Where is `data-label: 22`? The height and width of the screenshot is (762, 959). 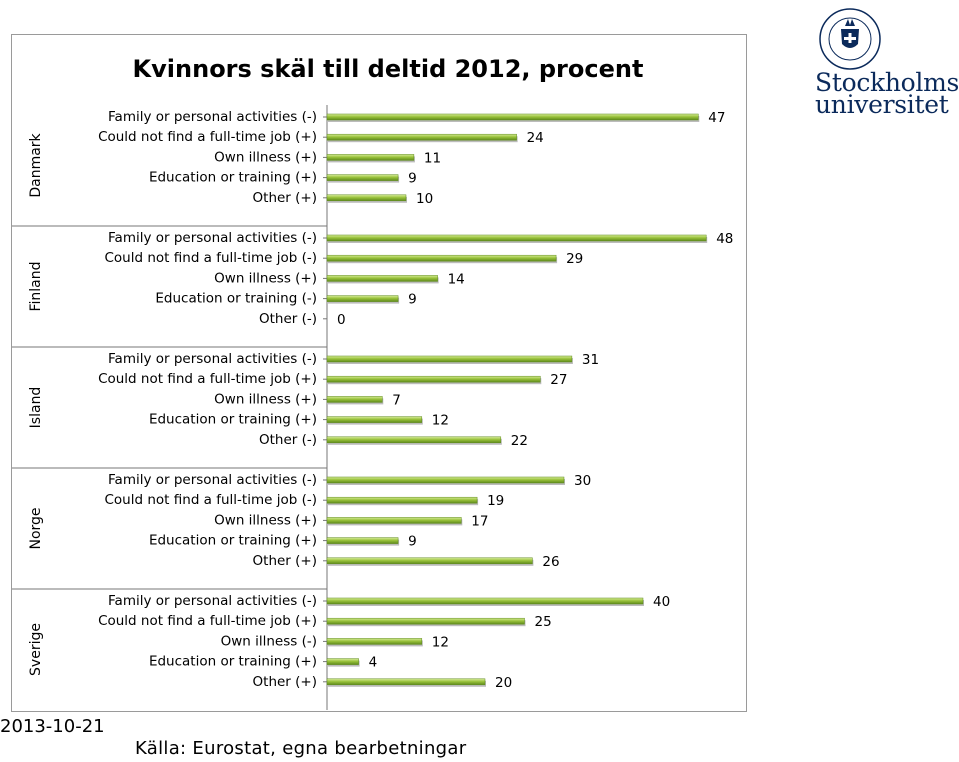 data-label: 22 is located at coordinates (519, 441).